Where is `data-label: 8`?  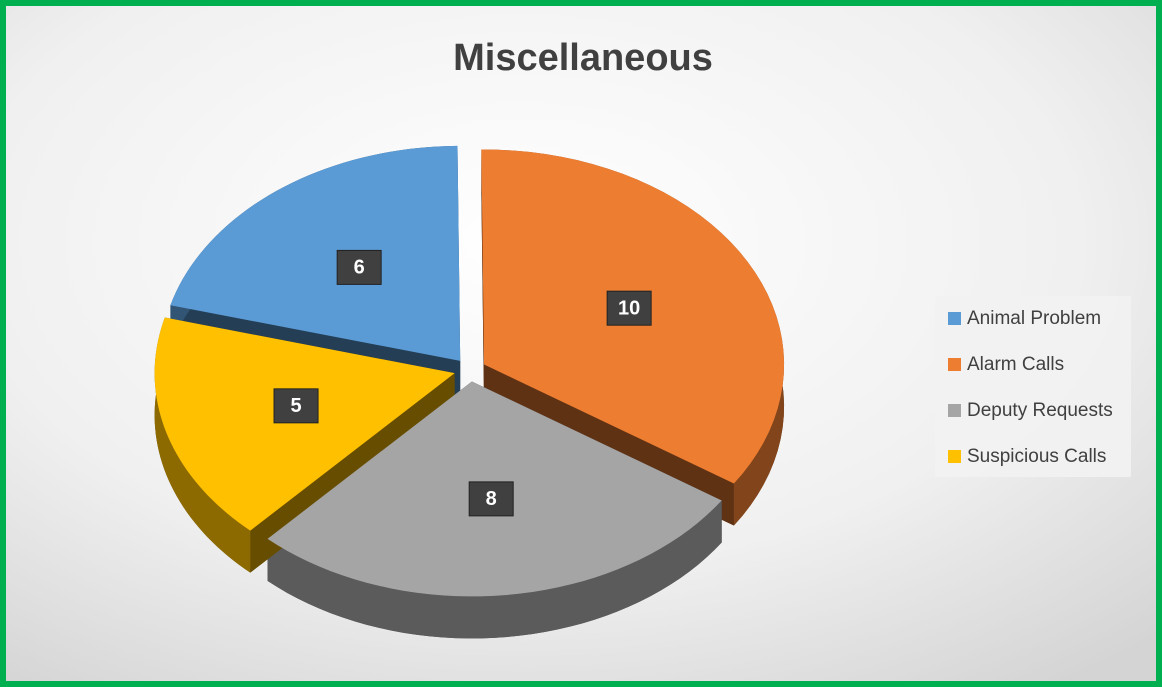
data-label: 8 is located at coordinates (491, 499).